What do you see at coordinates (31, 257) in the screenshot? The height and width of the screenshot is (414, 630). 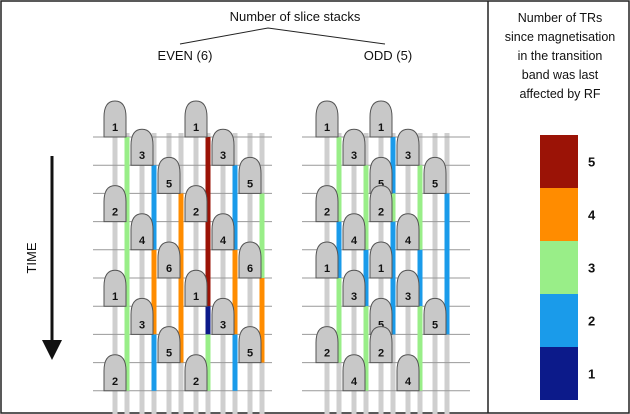 I see `time-label: TIME` at bounding box center [31, 257].